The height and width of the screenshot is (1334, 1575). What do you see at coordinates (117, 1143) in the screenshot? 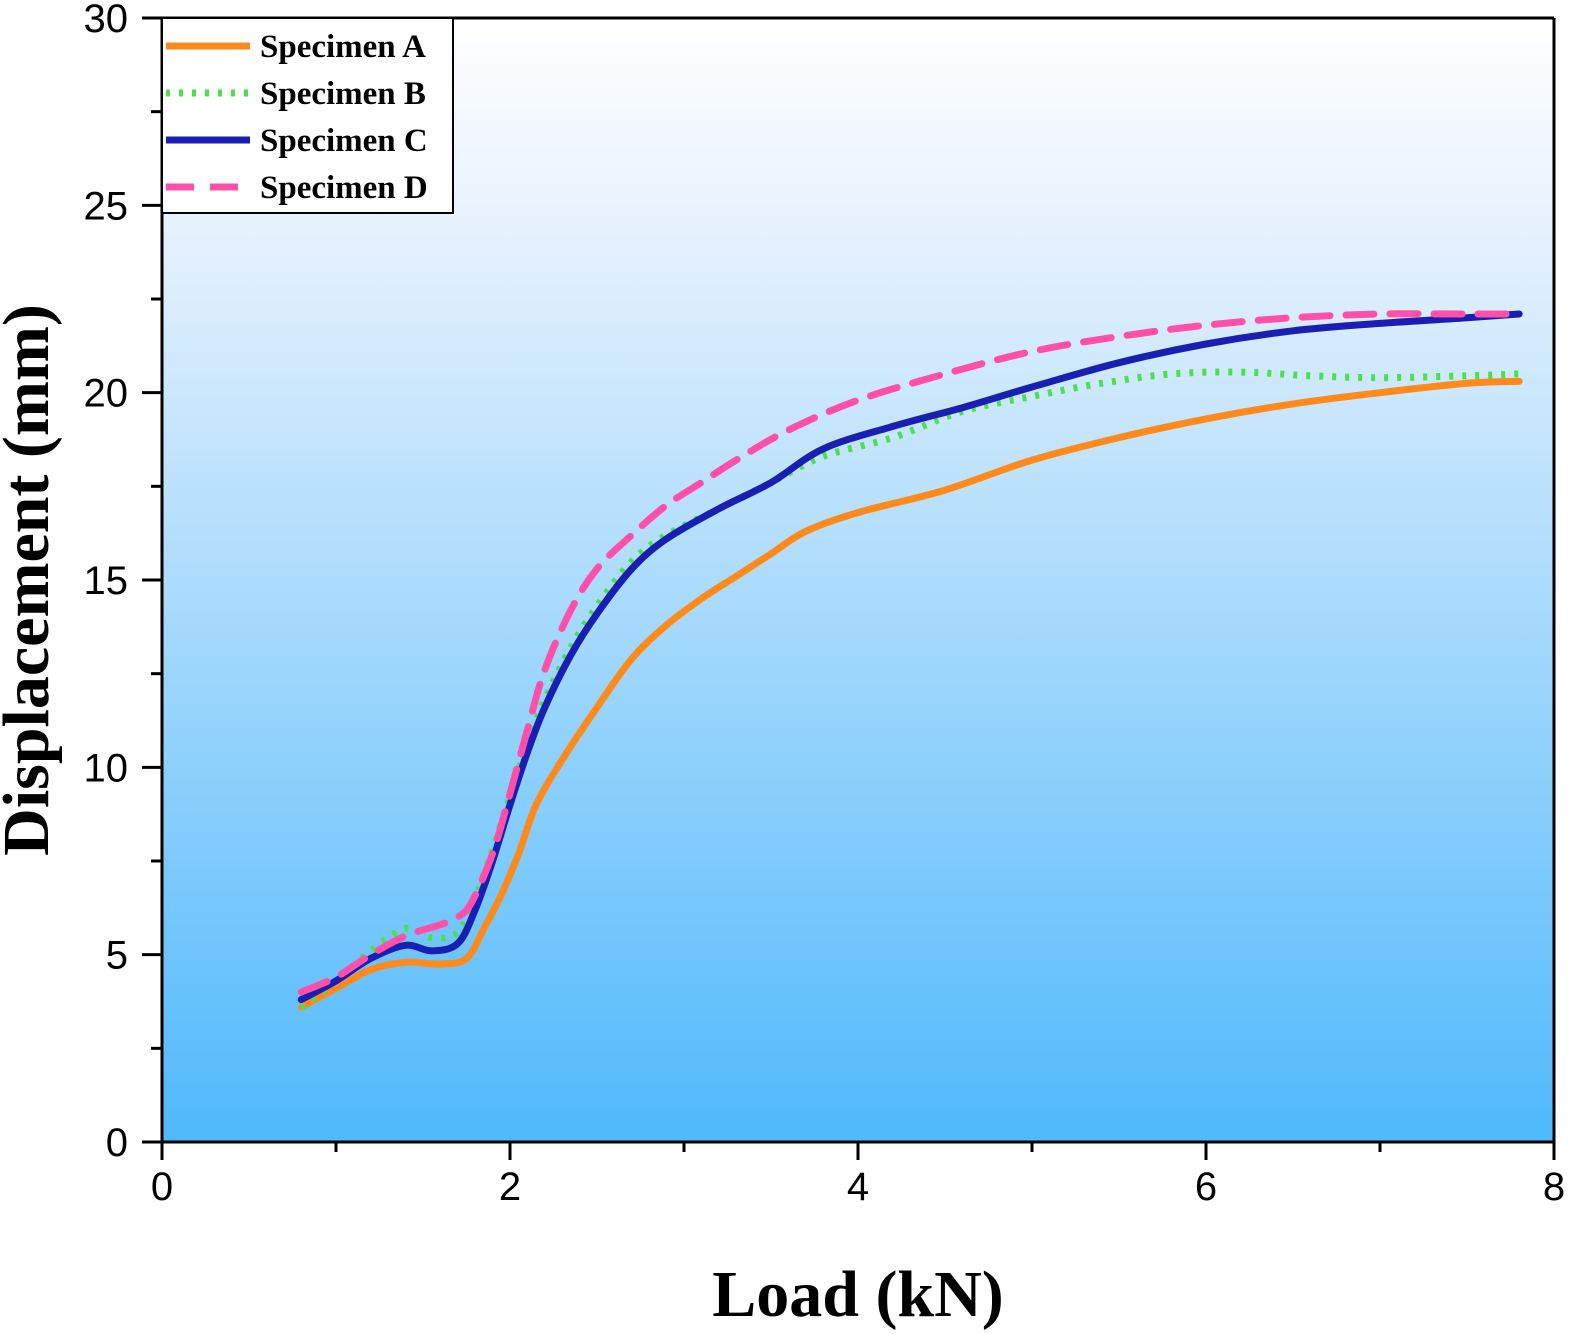
I see `y-tick-label: 0` at bounding box center [117, 1143].